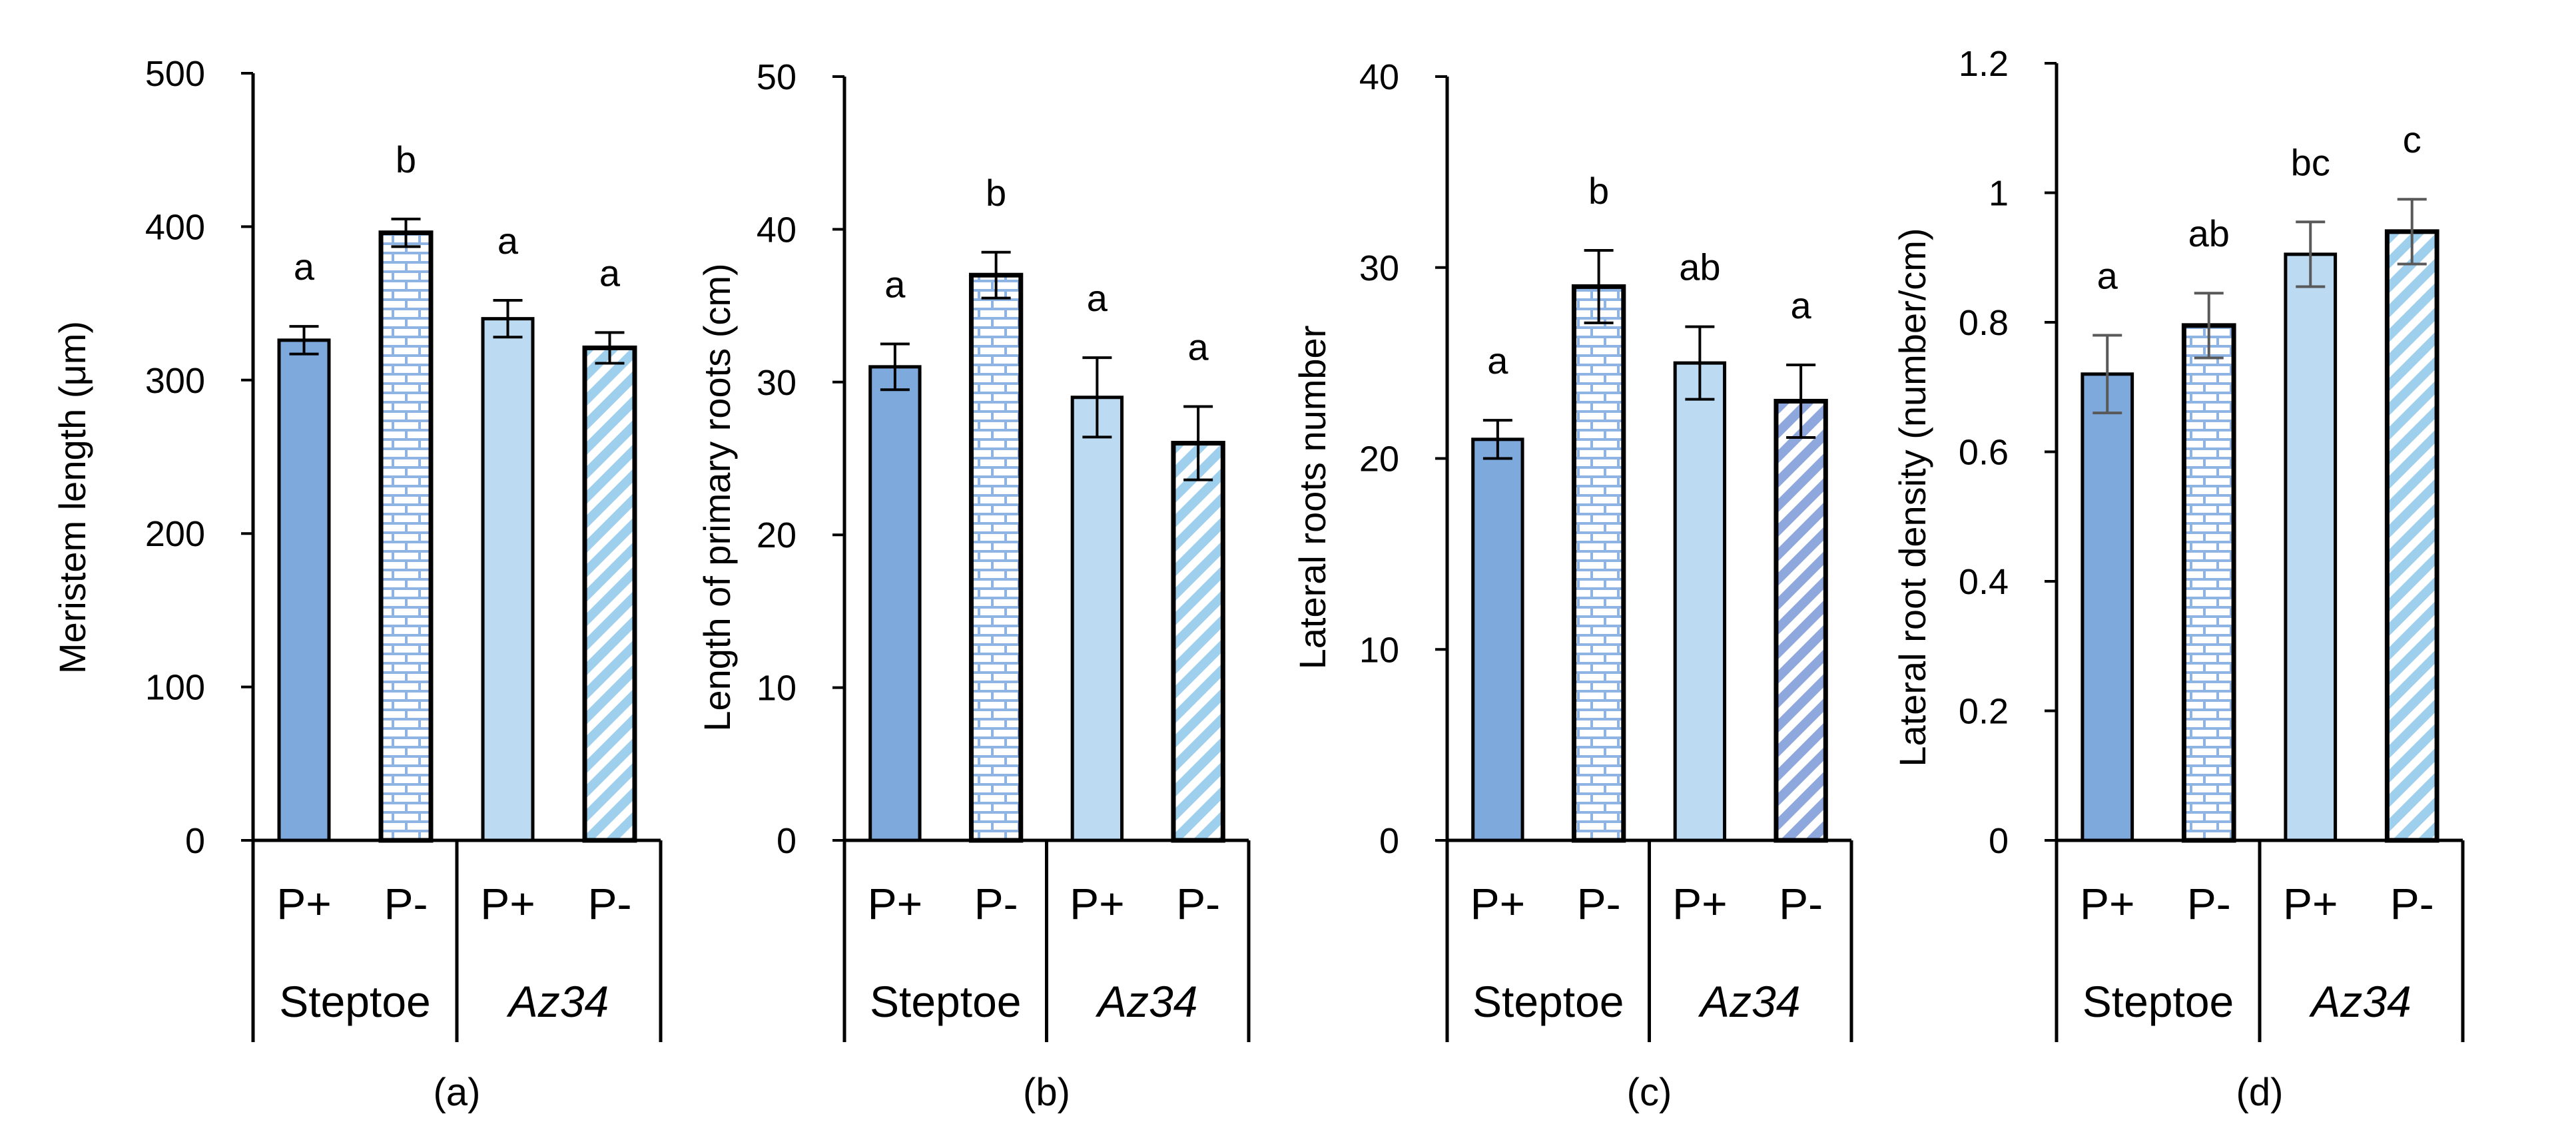 This screenshot has height=1144, width=2576. What do you see at coordinates (801, 459) in the screenshot?
I see `panel-b-yaxis: 0 10 20 30 40 50` at bounding box center [801, 459].